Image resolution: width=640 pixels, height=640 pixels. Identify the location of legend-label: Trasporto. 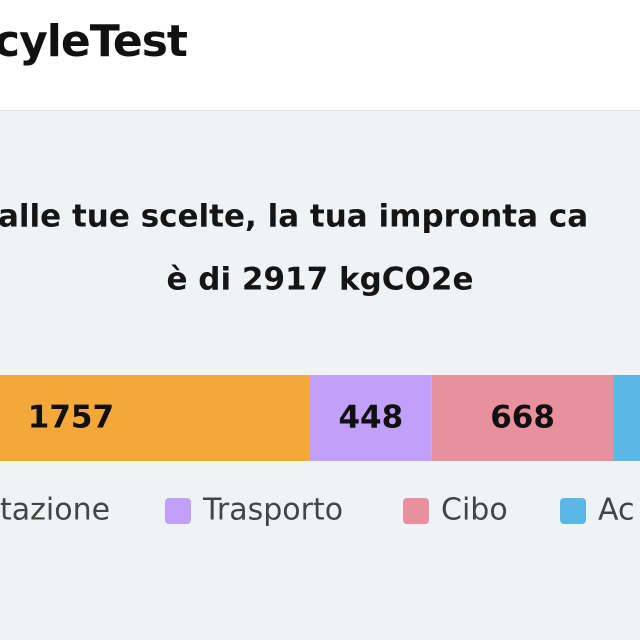
(272, 510).